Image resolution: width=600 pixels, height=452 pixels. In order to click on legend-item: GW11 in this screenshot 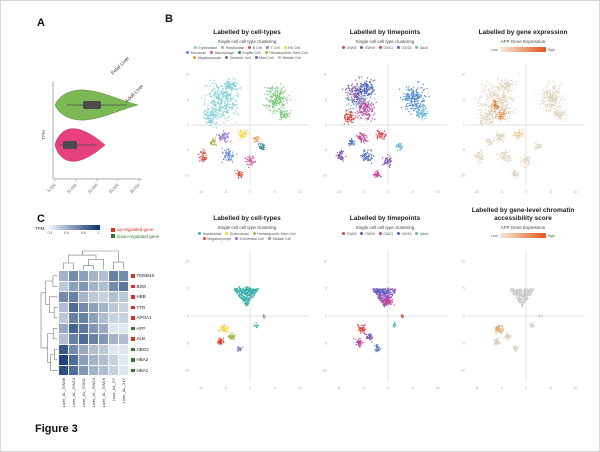, I will do `click(385, 234)`.